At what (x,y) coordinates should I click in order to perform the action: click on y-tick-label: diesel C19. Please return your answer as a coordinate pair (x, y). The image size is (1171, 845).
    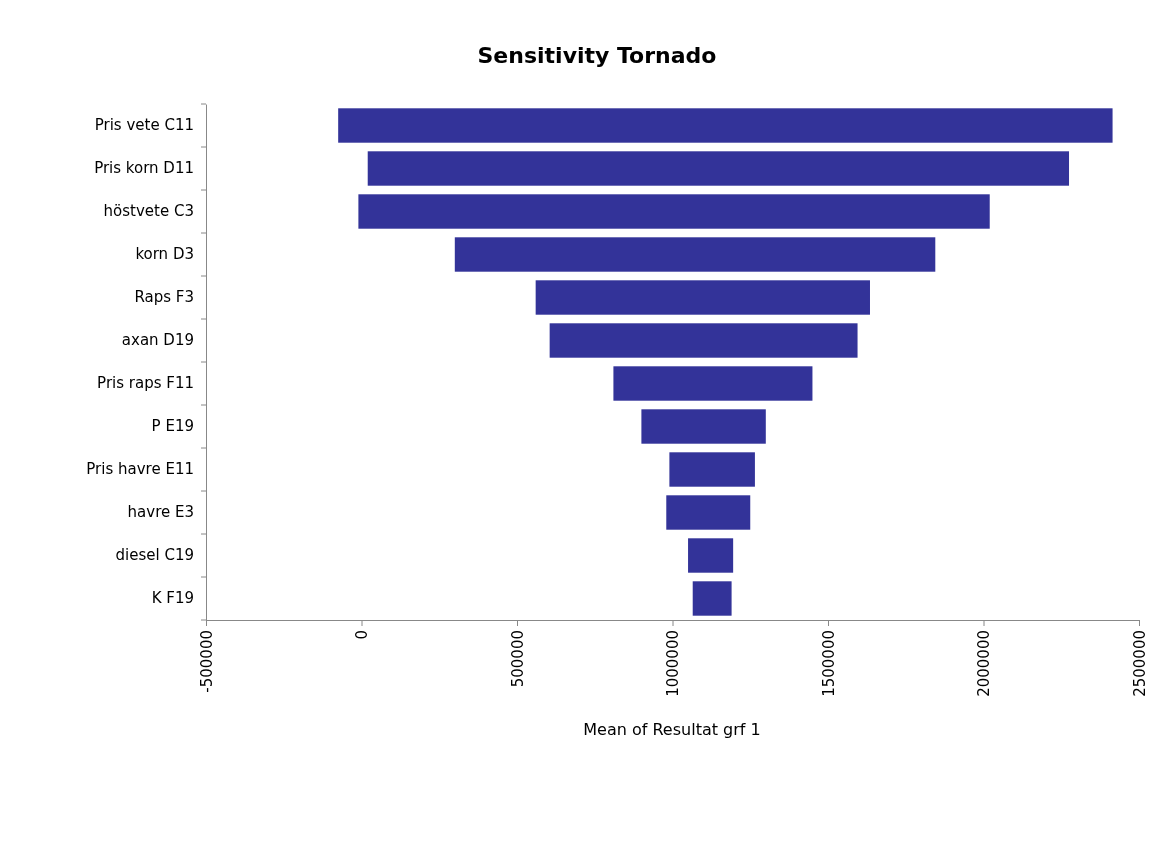
    Looking at the image, I should click on (154, 555).